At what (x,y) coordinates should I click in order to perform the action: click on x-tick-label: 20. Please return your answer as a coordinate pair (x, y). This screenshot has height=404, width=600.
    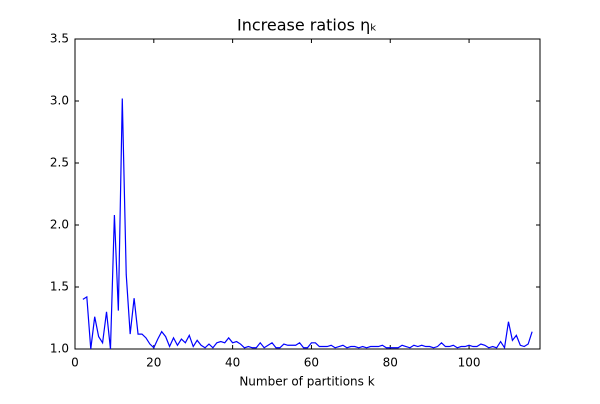
    Looking at the image, I should click on (153, 363).